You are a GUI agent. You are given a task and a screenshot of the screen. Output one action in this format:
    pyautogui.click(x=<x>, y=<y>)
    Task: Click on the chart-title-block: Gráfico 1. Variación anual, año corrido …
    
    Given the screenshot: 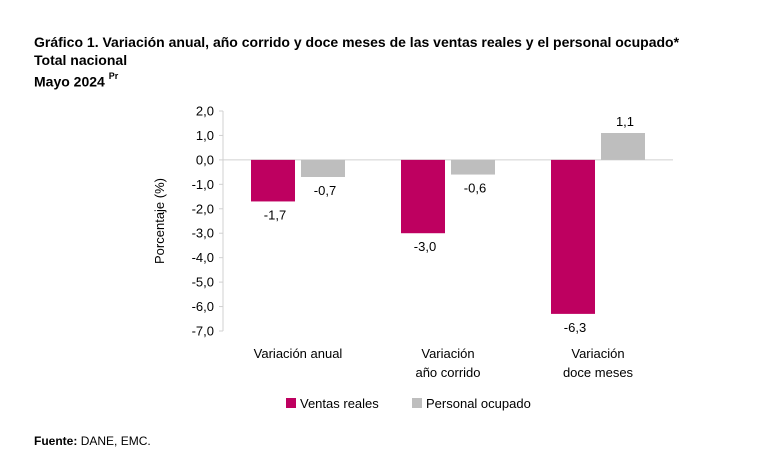 What is the action you would take?
    pyautogui.click(x=356, y=62)
    